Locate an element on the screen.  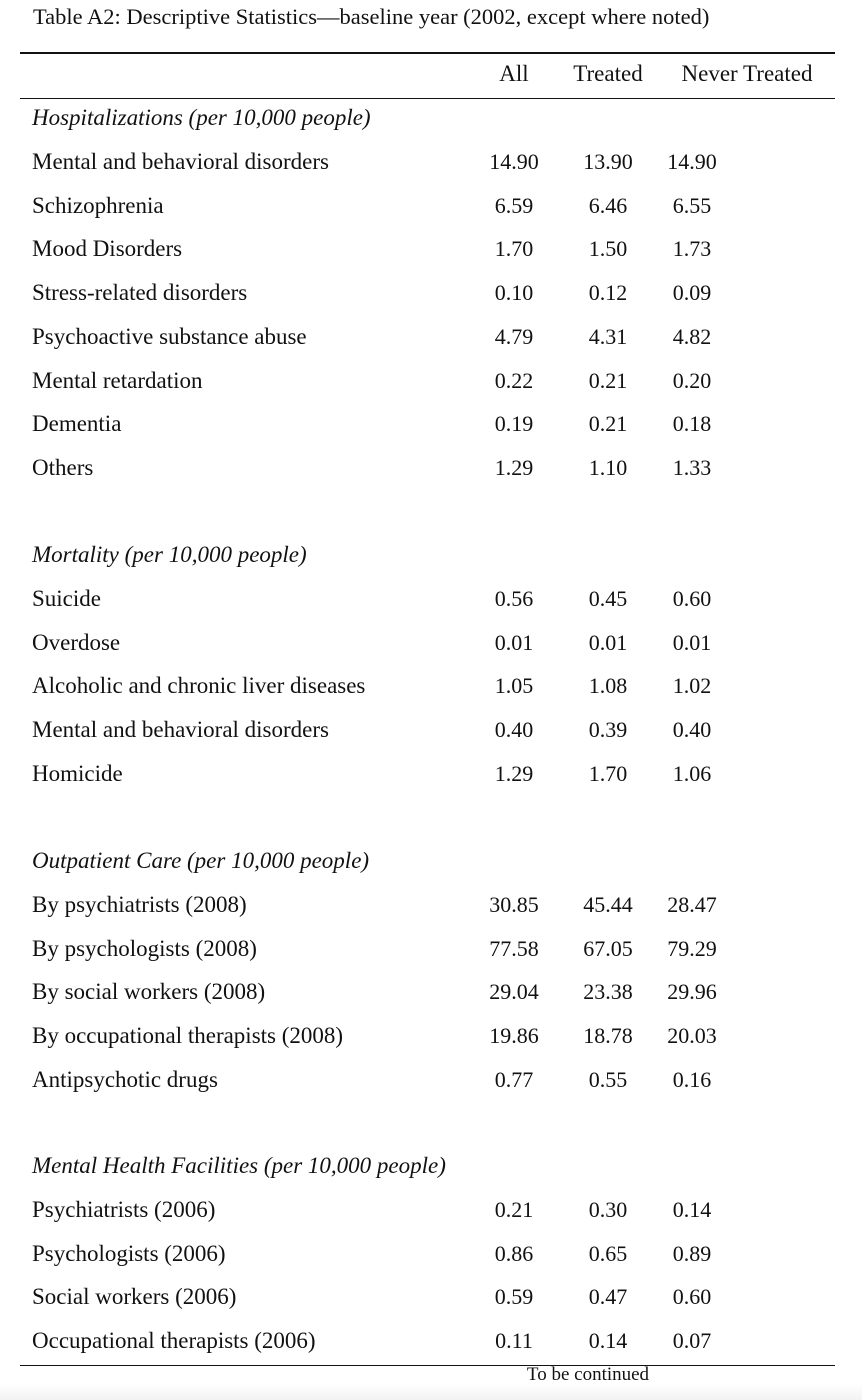
value-cell: 1.73 is located at coordinates (692, 248).